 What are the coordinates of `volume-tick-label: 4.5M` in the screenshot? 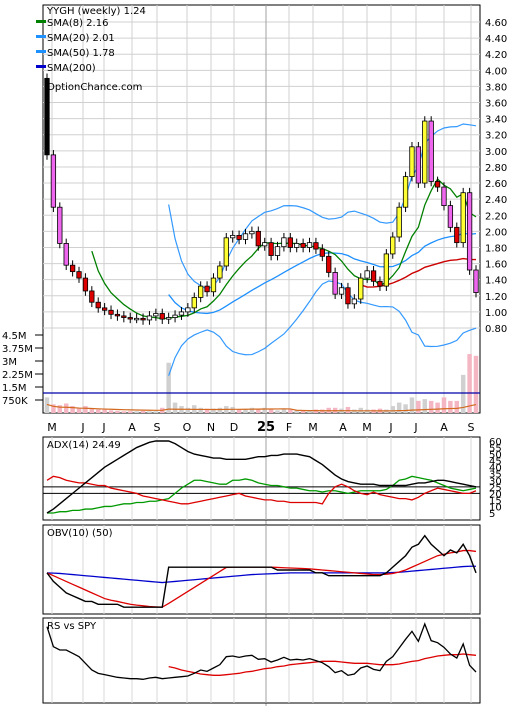 It's located at (14, 336).